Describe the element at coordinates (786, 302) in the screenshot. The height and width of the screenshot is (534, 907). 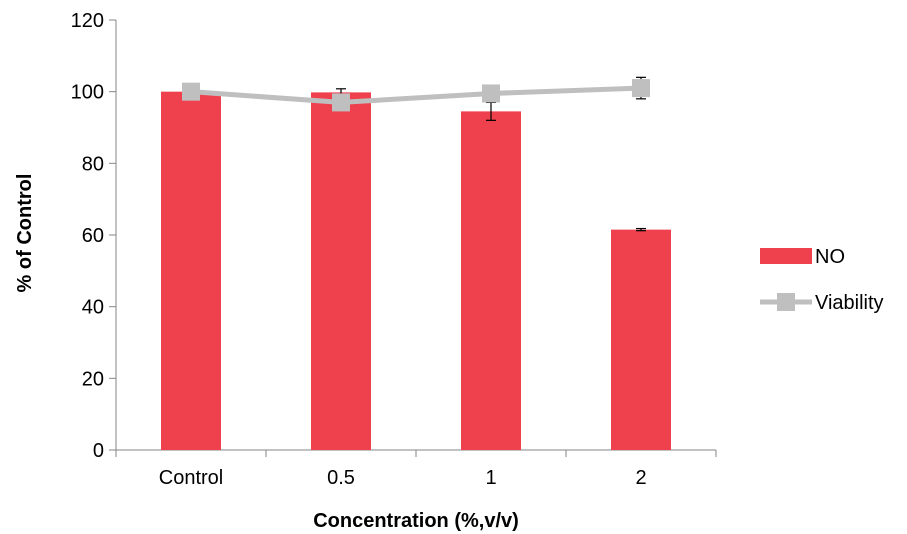
I see `legend-marker-viability` at that location.